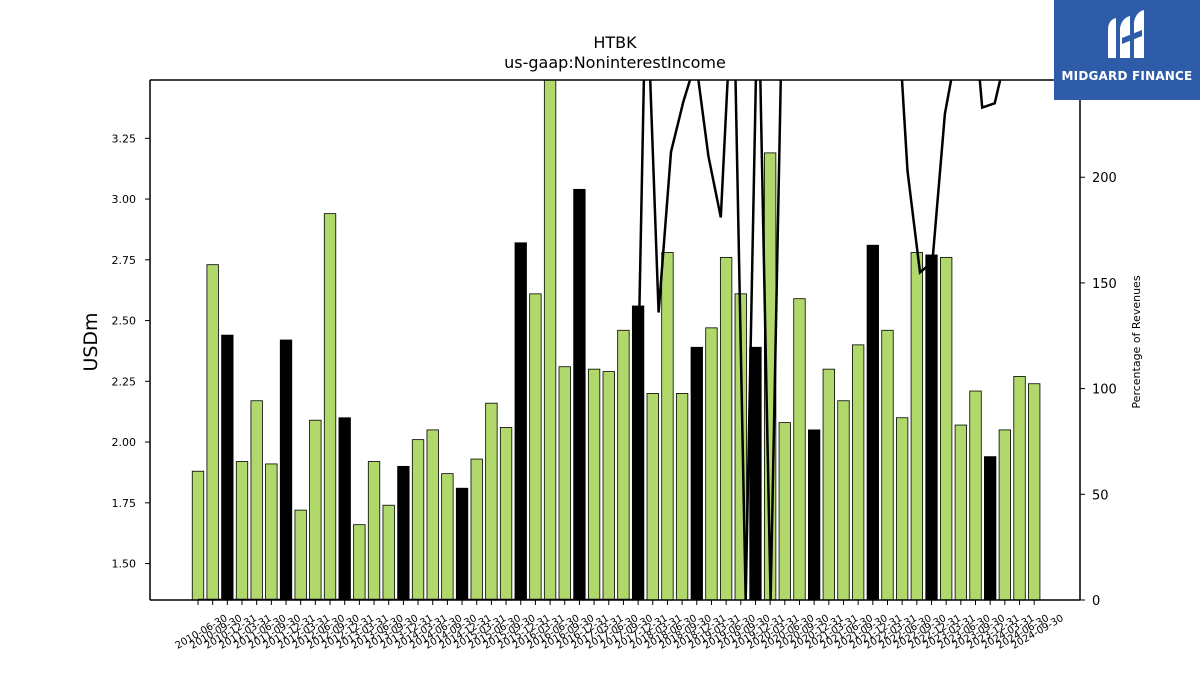 This screenshot has height=675, width=1200. What do you see at coordinates (124, 321) in the screenshot?
I see `y-tick-label: 2.50` at bounding box center [124, 321].